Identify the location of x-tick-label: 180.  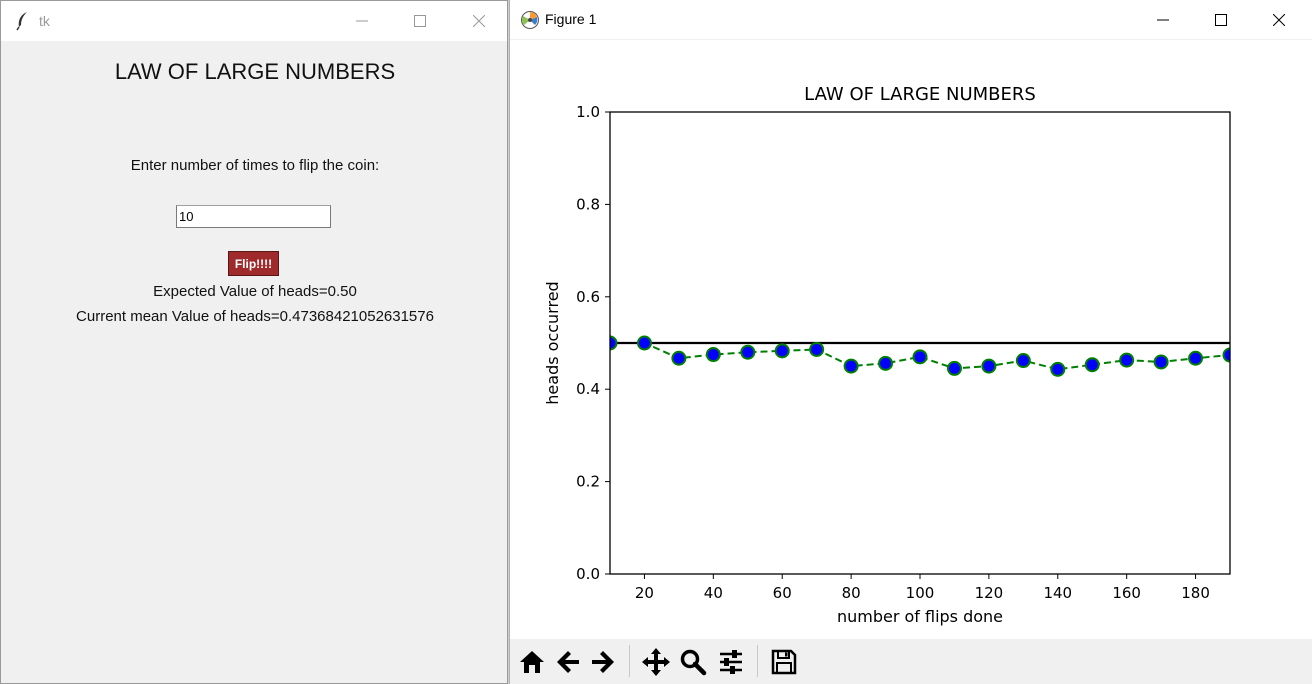
(1195, 593).